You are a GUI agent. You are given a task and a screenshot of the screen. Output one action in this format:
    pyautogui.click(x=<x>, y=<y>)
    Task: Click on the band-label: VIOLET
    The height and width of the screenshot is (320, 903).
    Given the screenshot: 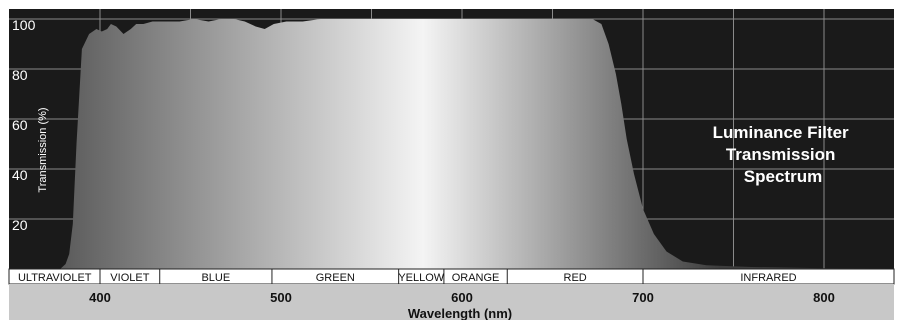 What is the action you would take?
    pyautogui.click(x=129, y=278)
    